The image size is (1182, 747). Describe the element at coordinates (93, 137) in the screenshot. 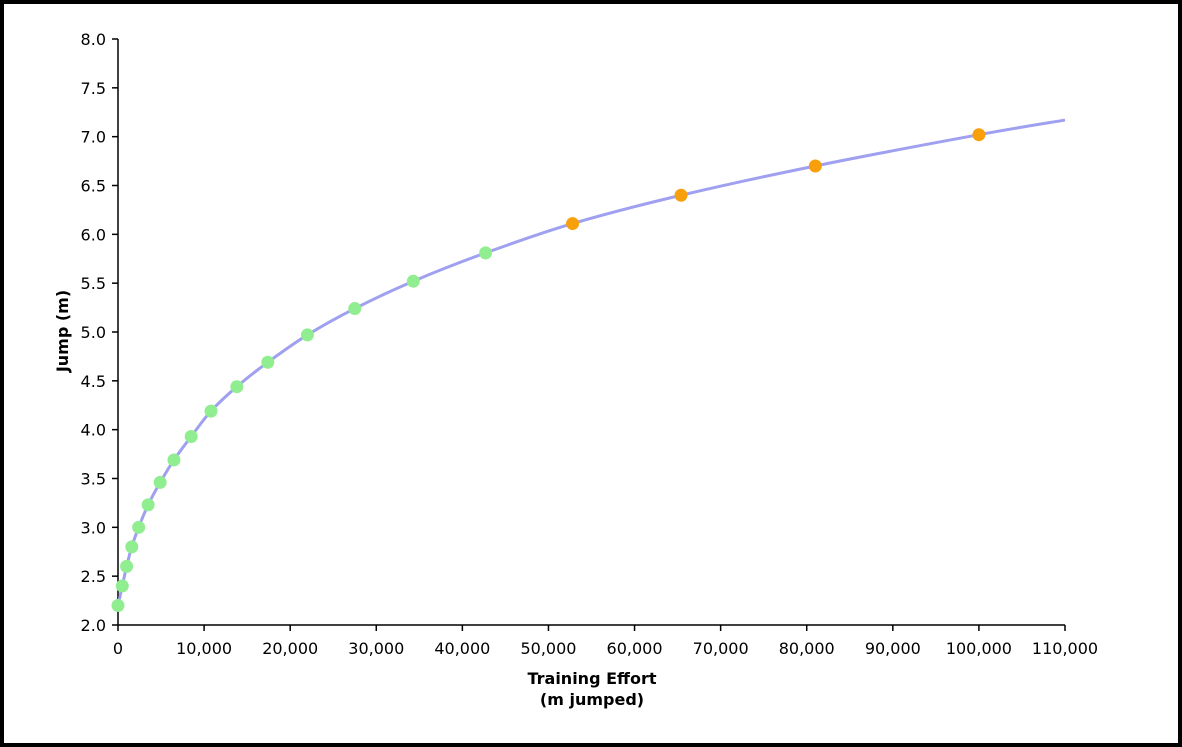

I see `y-tick-label: 7.0` at that location.